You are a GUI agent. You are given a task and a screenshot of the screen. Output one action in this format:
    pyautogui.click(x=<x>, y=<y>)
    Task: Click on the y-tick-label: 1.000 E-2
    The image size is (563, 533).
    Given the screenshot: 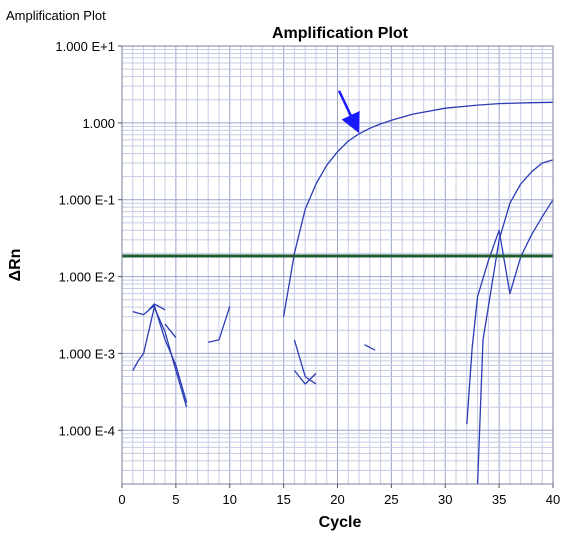 What is the action you would take?
    pyautogui.click(x=87, y=277)
    